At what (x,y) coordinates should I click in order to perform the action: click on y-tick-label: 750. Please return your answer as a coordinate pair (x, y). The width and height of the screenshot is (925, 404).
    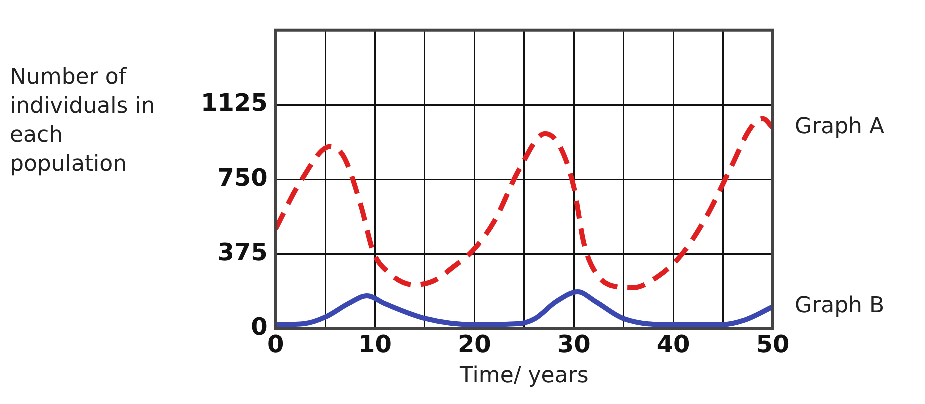
    Looking at the image, I should click on (243, 178).